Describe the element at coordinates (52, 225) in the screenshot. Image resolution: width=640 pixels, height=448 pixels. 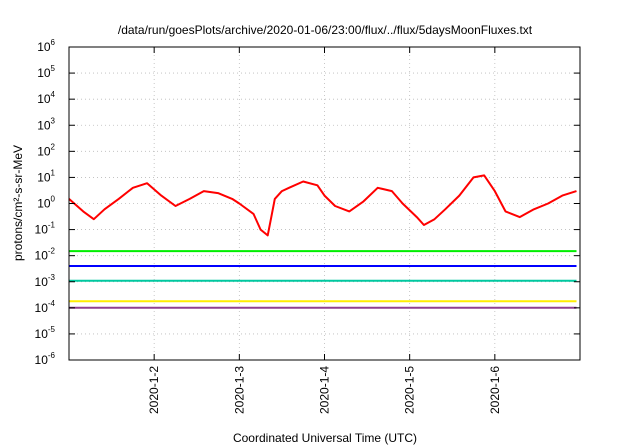
I see `y-tick-exponent: -1` at that location.